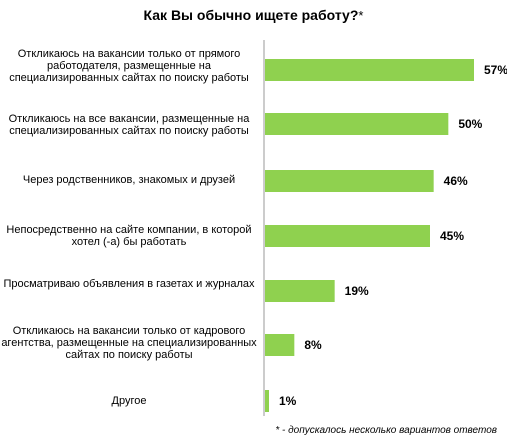 This screenshot has height=442, width=507. Describe the element at coordinates (129, 180) in the screenshot. I see `category-label-3: Через родственников, знакомых и друзей` at that location.